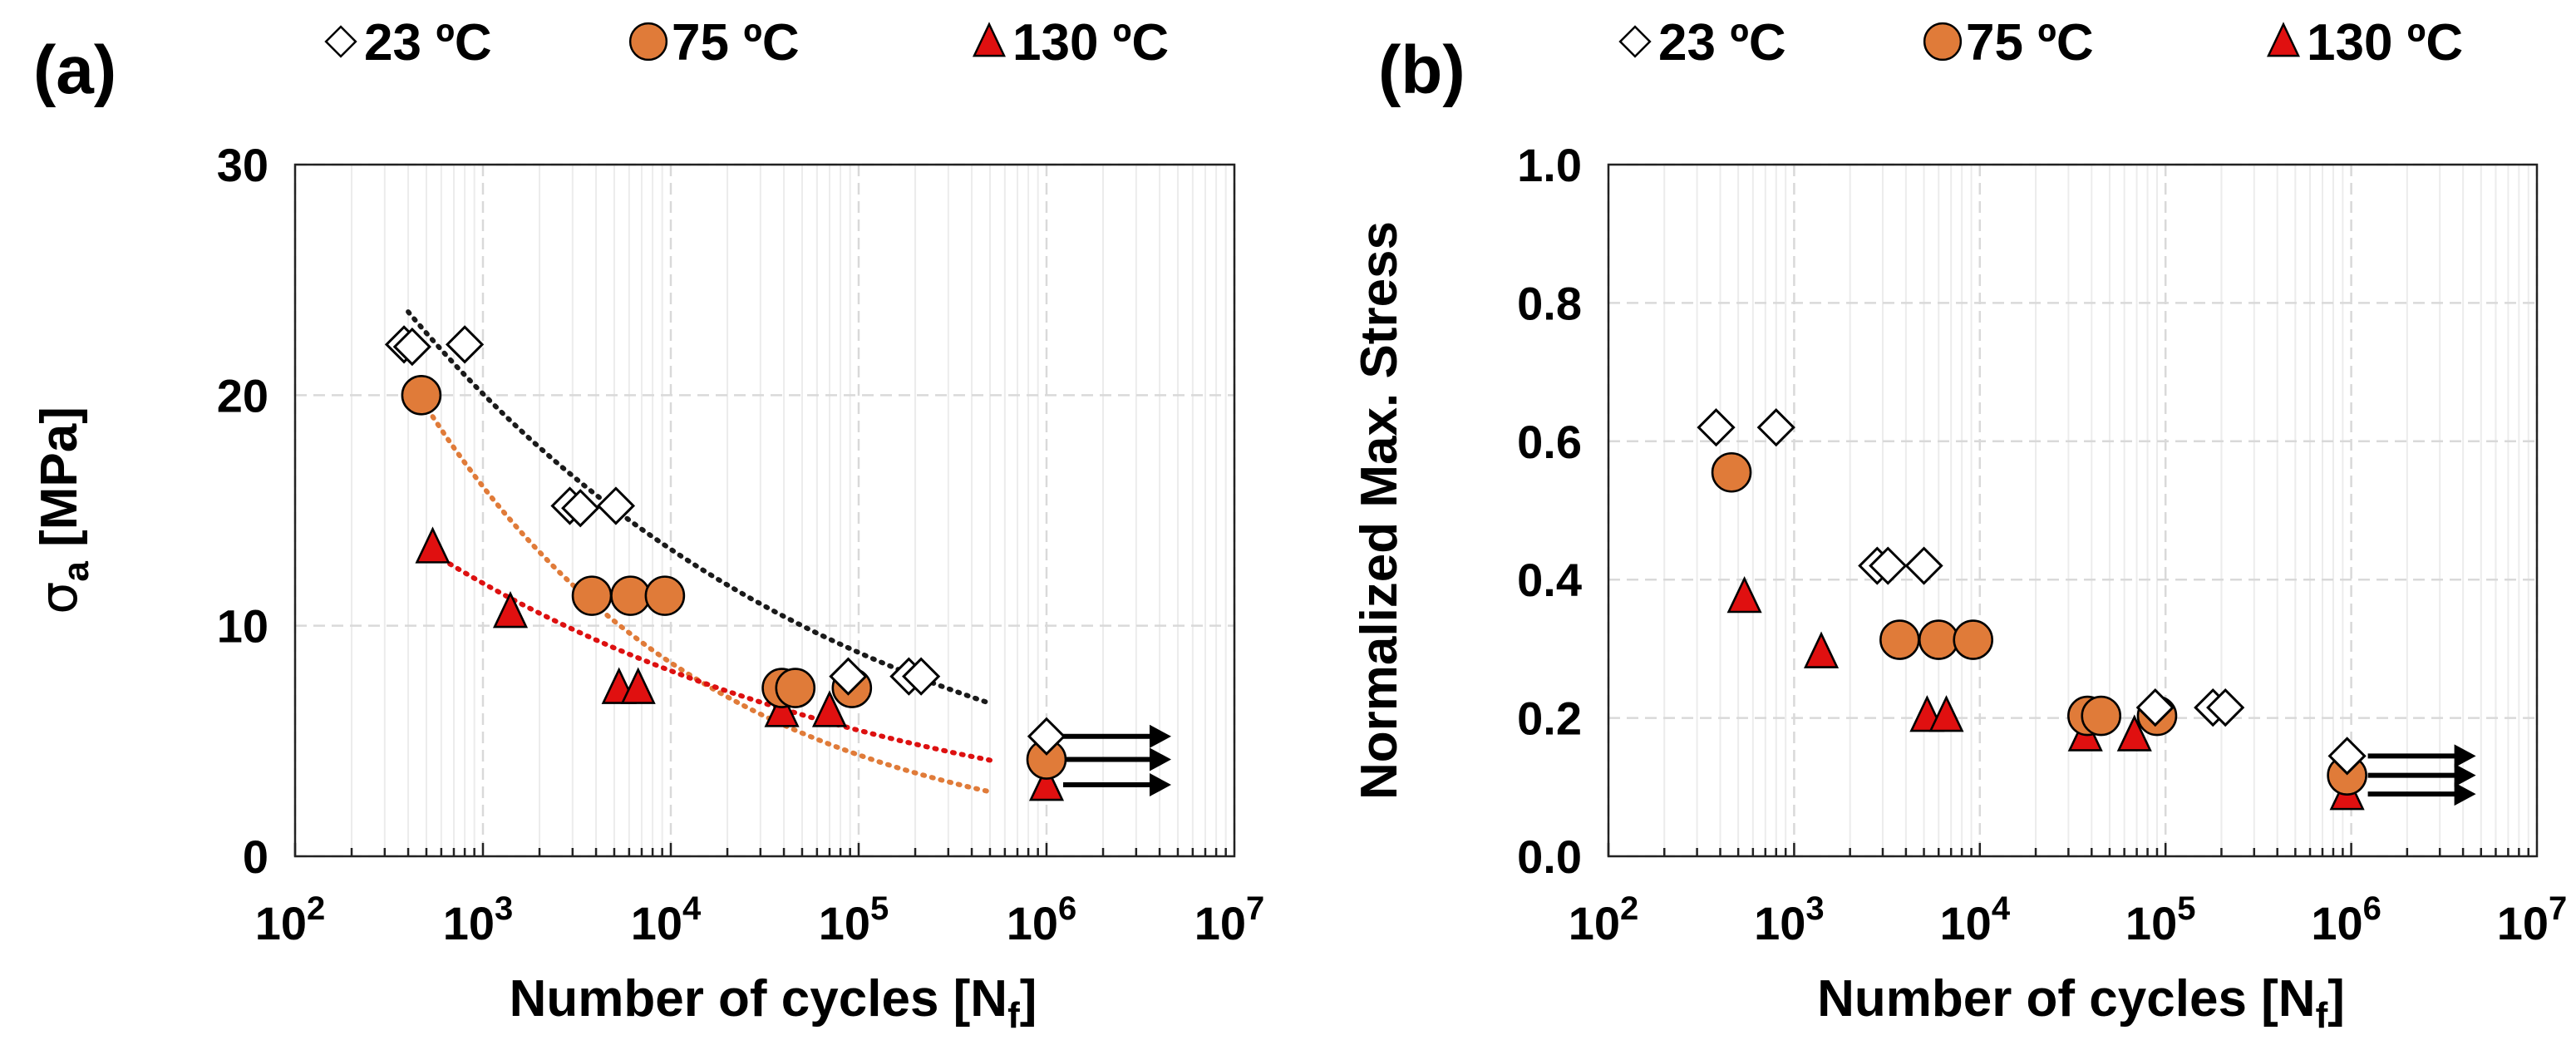  I want to click on y-tick-label: 20, so click(242, 395).